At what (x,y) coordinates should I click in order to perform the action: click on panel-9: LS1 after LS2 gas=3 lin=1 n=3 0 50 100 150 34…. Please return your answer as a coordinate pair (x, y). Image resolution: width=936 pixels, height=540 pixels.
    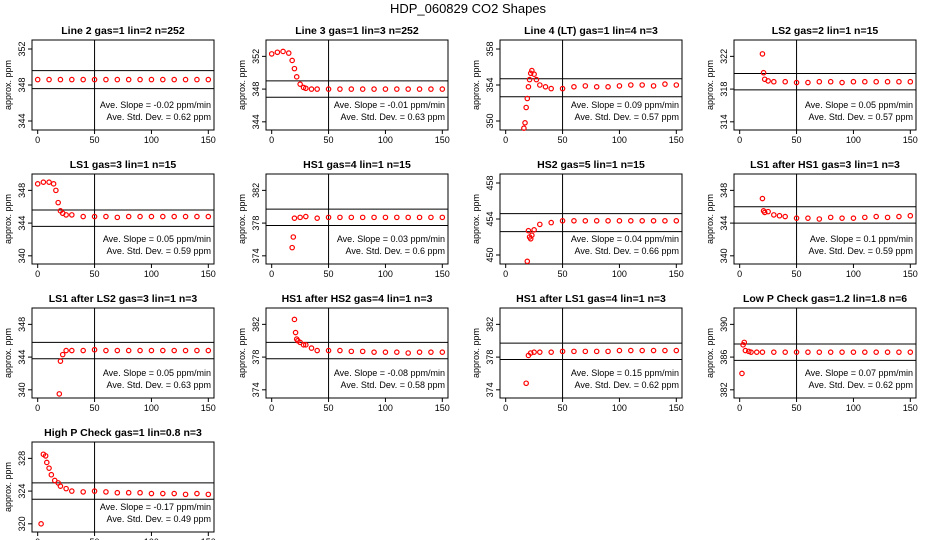
    Looking at the image, I should click on (109, 353).